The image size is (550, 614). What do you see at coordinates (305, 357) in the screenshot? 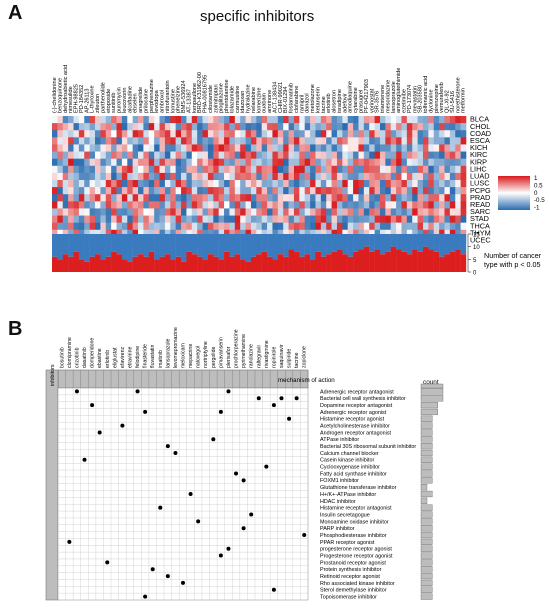
I see `drug-label: zopiclone` at bounding box center [305, 357].